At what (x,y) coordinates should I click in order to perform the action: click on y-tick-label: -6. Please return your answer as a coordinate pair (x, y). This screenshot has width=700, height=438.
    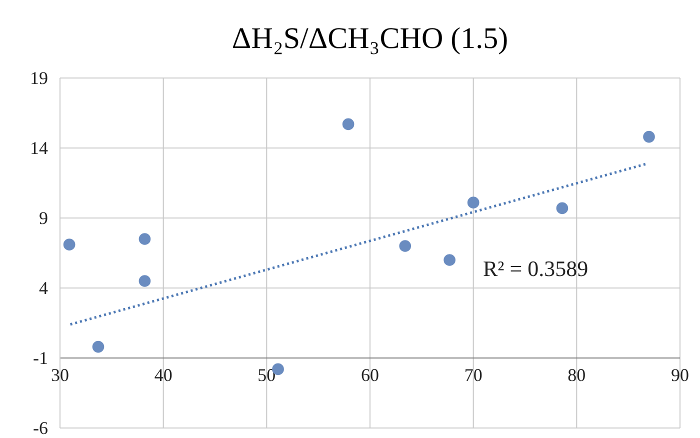
    Looking at the image, I should click on (40, 428).